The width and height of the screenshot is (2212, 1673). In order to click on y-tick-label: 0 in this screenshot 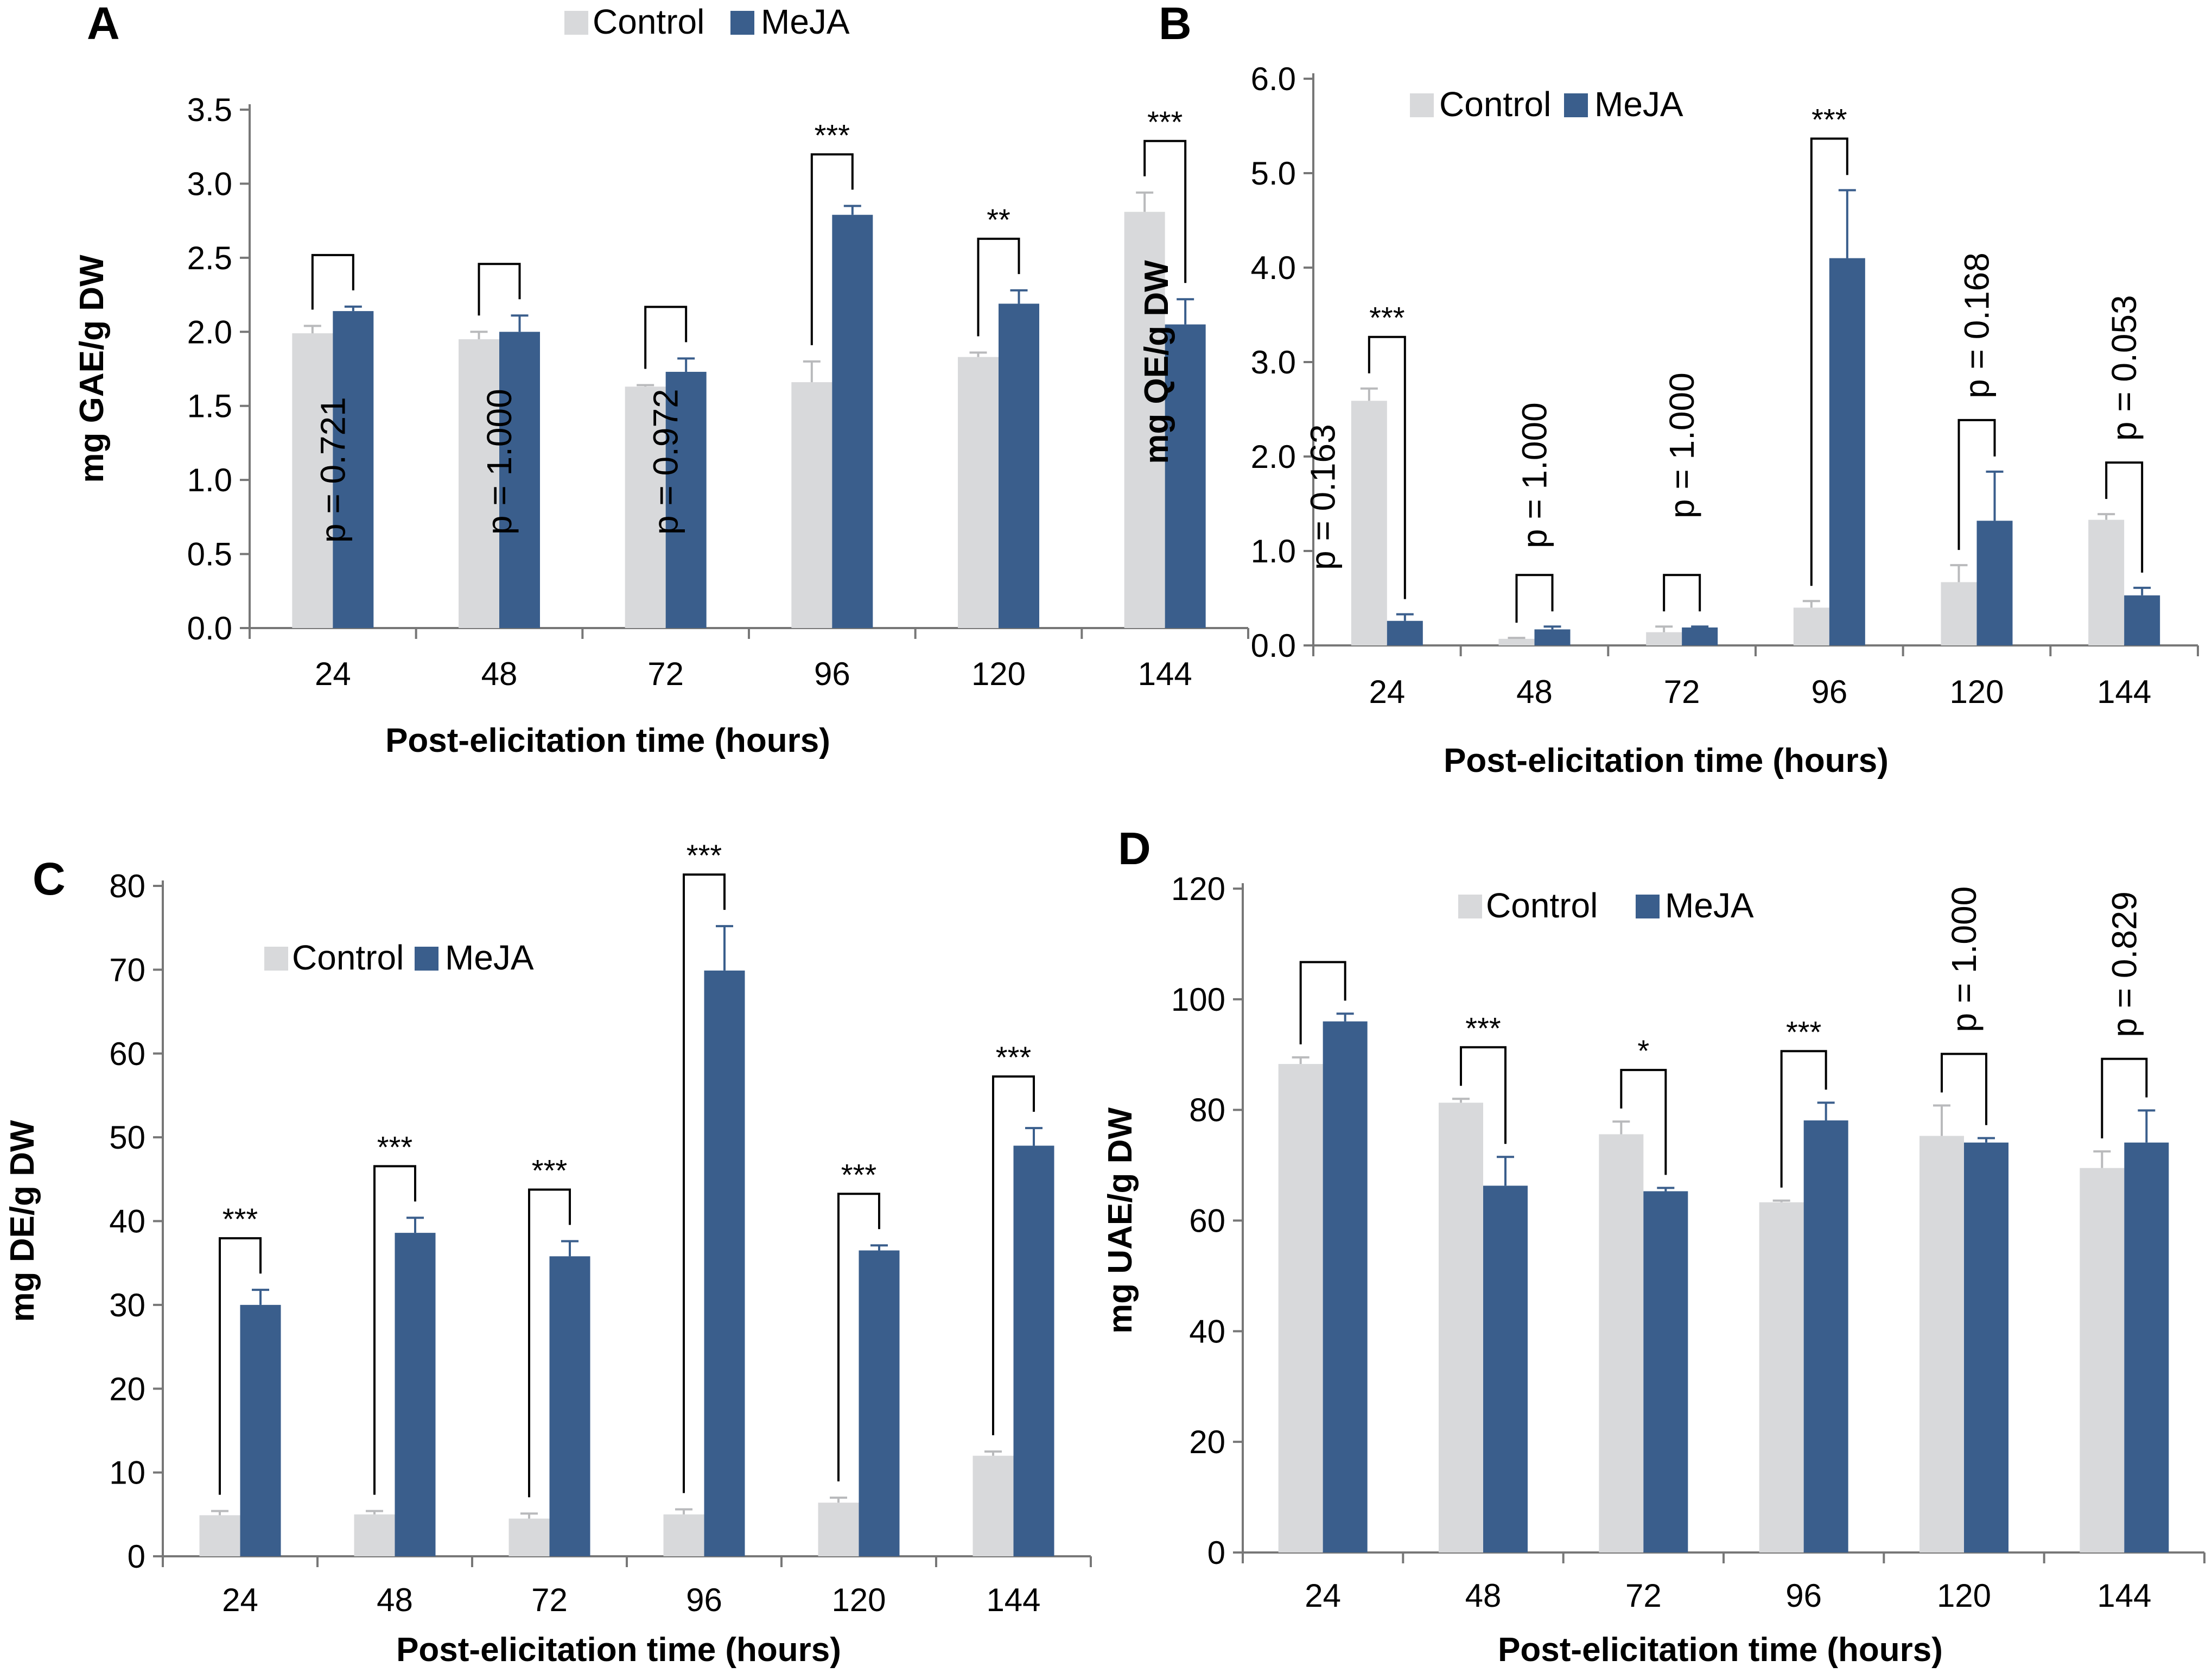, I will do `click(136, 1556)`.